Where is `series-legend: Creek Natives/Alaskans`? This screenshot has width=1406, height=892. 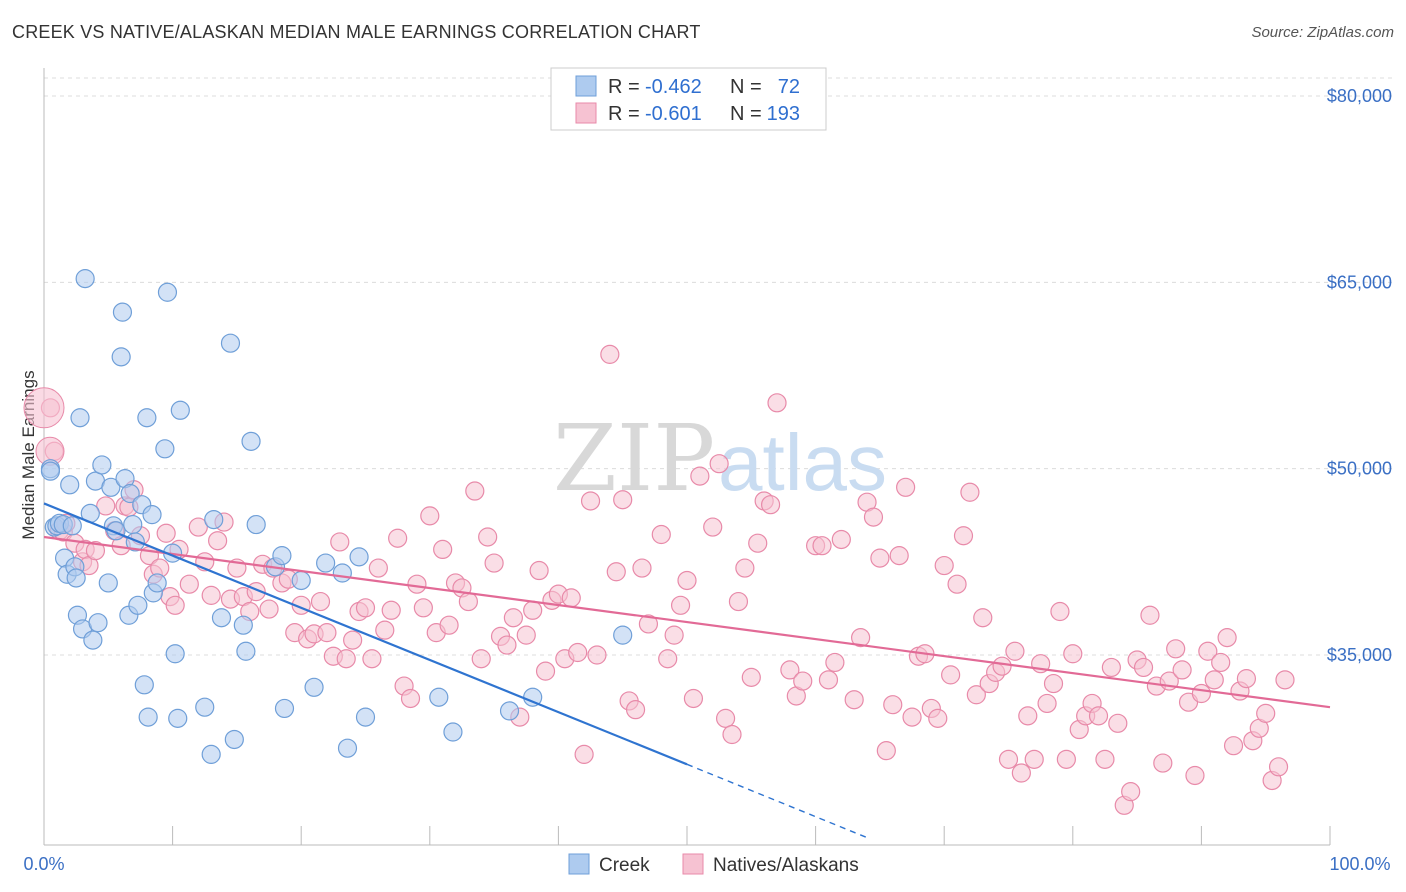
series-legend: Creek Natives/Alaskans is located at coordinates (713, 864).